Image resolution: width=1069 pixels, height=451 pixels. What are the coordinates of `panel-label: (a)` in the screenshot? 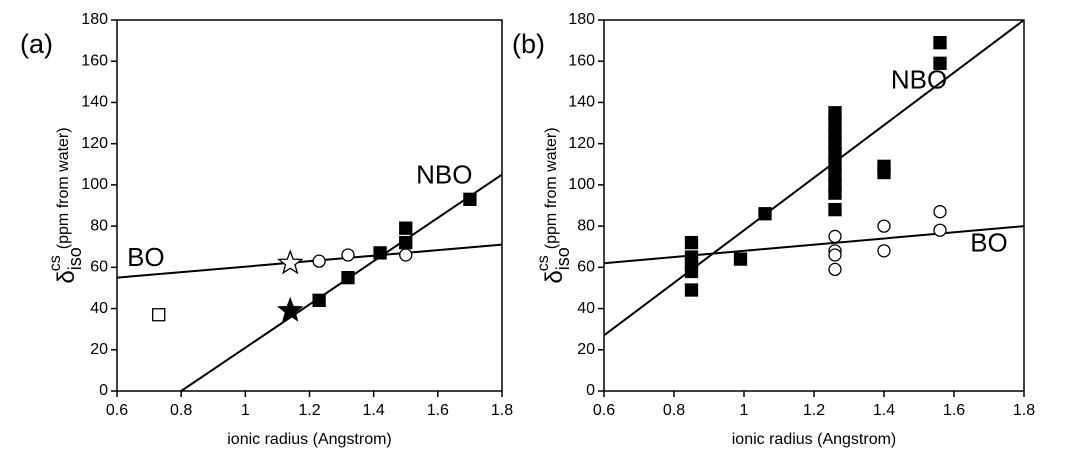 It's located at (36, 44).